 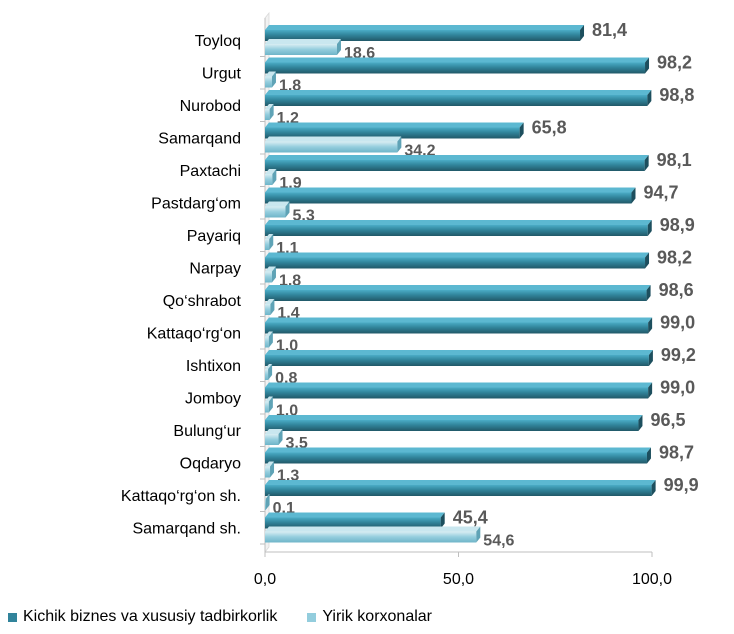 What do you see at coordinates (676, 95) in the screenshot?
I see `data-label: 98,8` at bounding box center [676, 95].